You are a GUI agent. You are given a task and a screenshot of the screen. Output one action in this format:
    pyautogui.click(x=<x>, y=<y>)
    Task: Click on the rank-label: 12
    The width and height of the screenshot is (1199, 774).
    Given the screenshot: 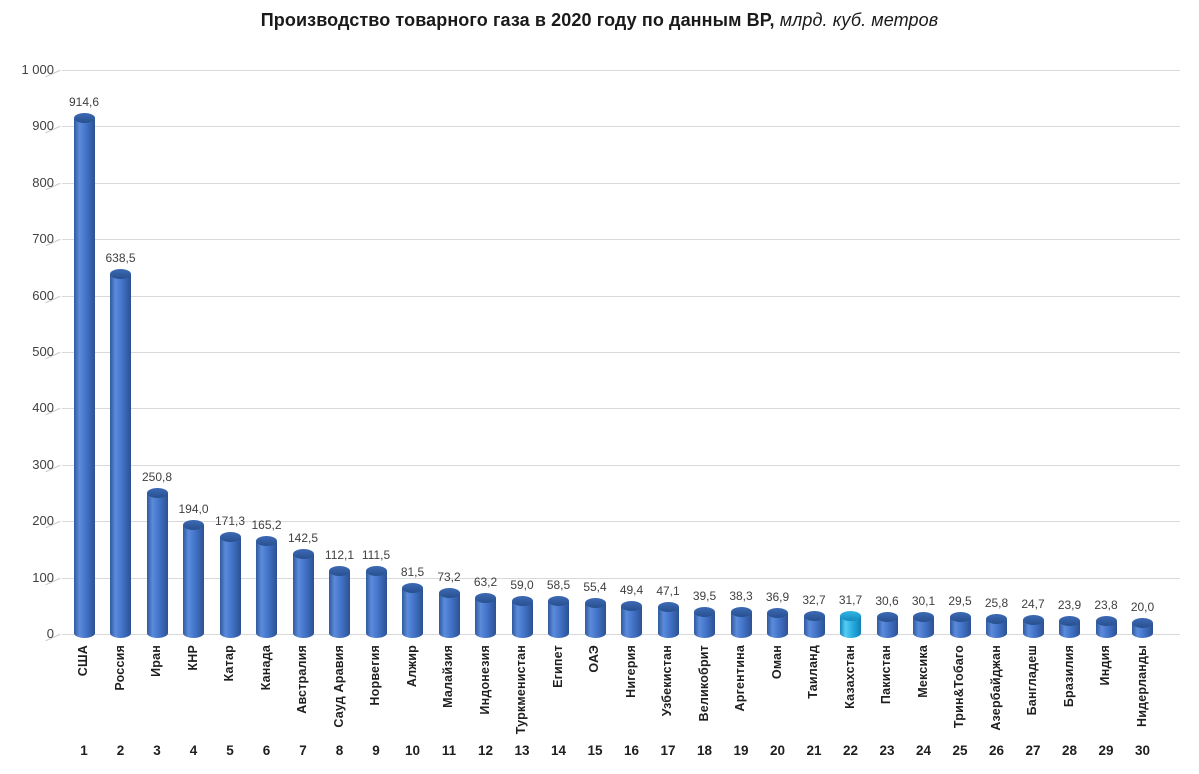 What is the action you would take?
    pyautogui.click(x=485, y=750)
    